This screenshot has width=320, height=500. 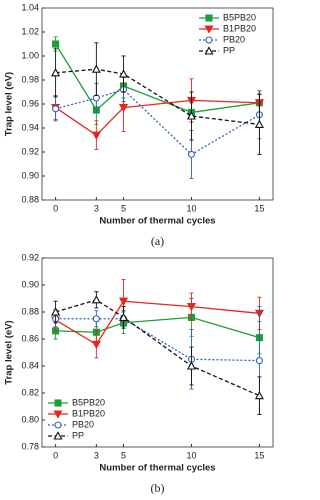 What do you see at coordinates (157, 241) in the screenshot?
I see `caption: (a)` at bounding box center [157, 241].